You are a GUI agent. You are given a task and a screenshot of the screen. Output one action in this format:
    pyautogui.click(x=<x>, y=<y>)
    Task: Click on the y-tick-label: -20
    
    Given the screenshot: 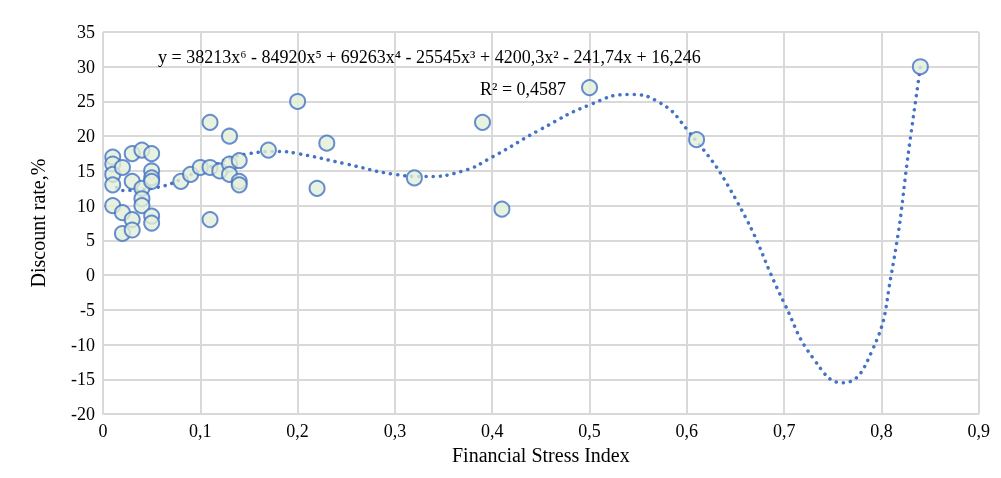 What is the action you would take?
    pyautogui.click(x=83, y=414)
    